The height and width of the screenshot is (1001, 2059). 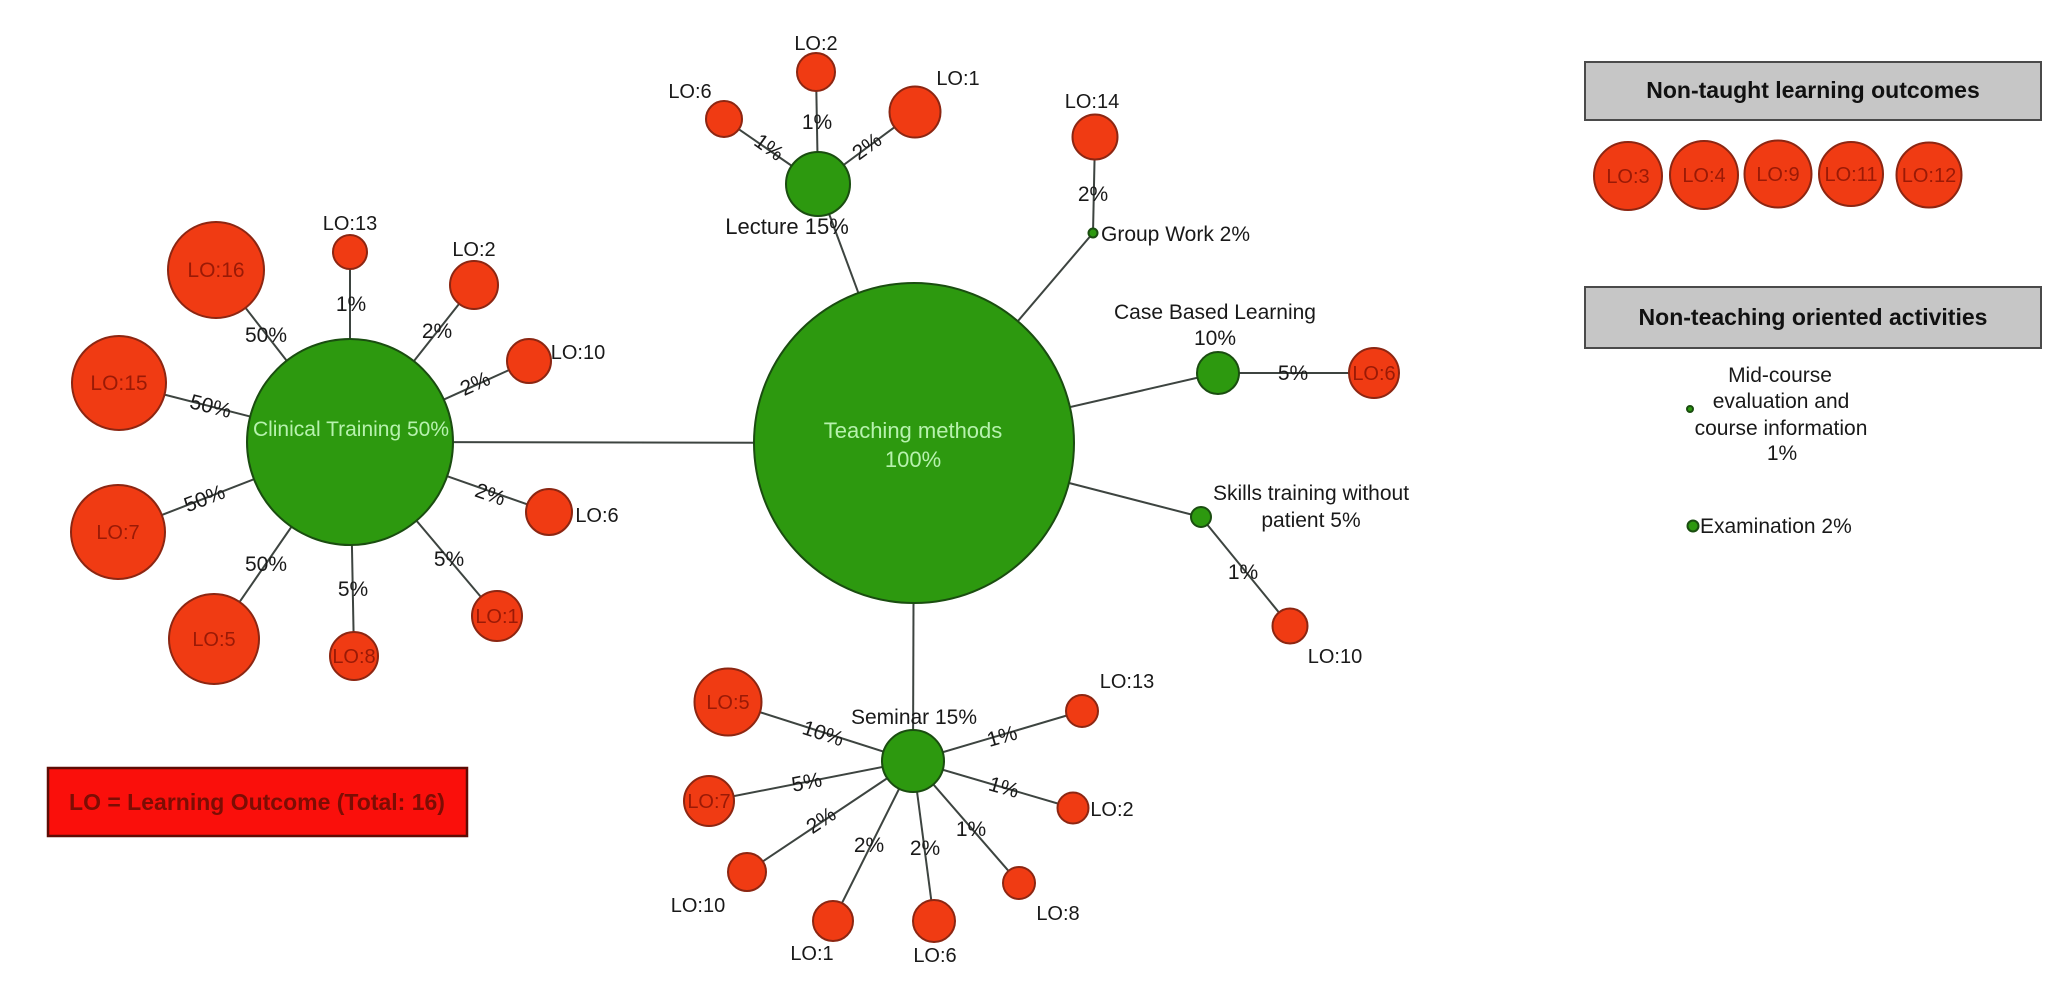 I want to click on svg-text: LO:9, so click(x=1777, y=175).